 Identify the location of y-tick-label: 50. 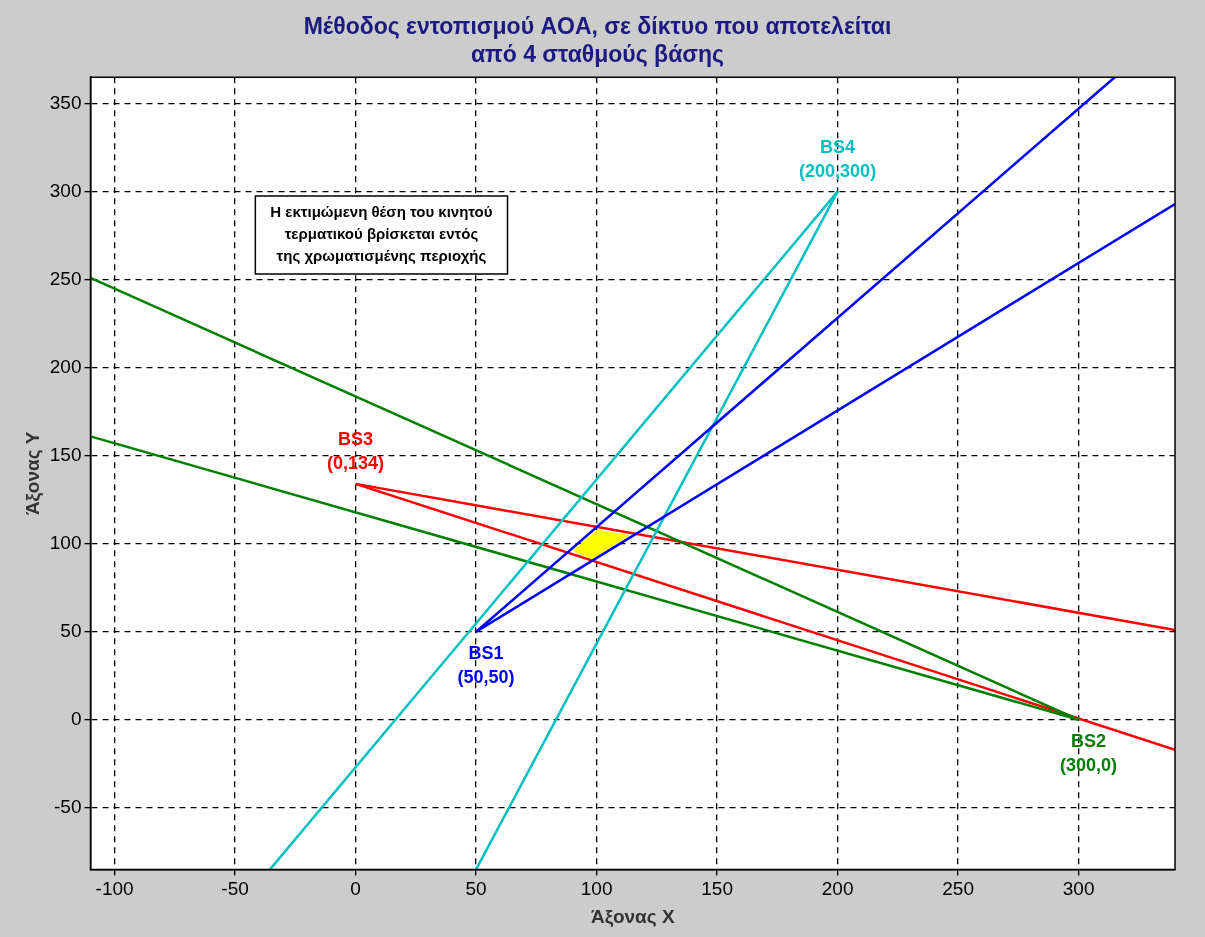
(71, 630).